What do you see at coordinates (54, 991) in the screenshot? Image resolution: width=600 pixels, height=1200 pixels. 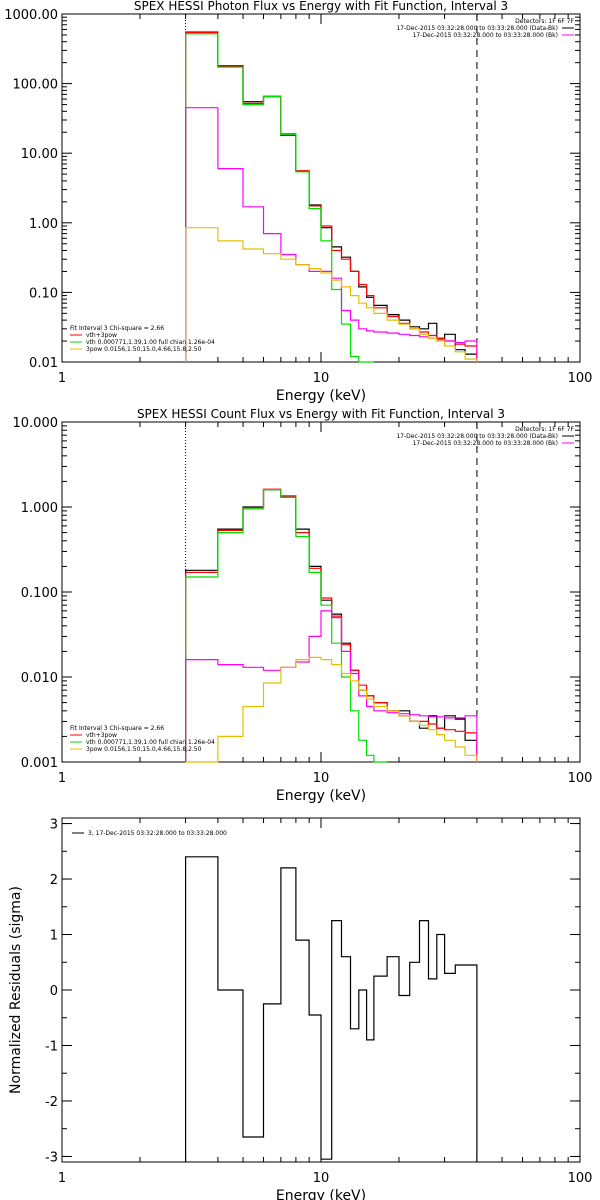 I see `y-tick-label: 0` at bounding box center [54, 991].